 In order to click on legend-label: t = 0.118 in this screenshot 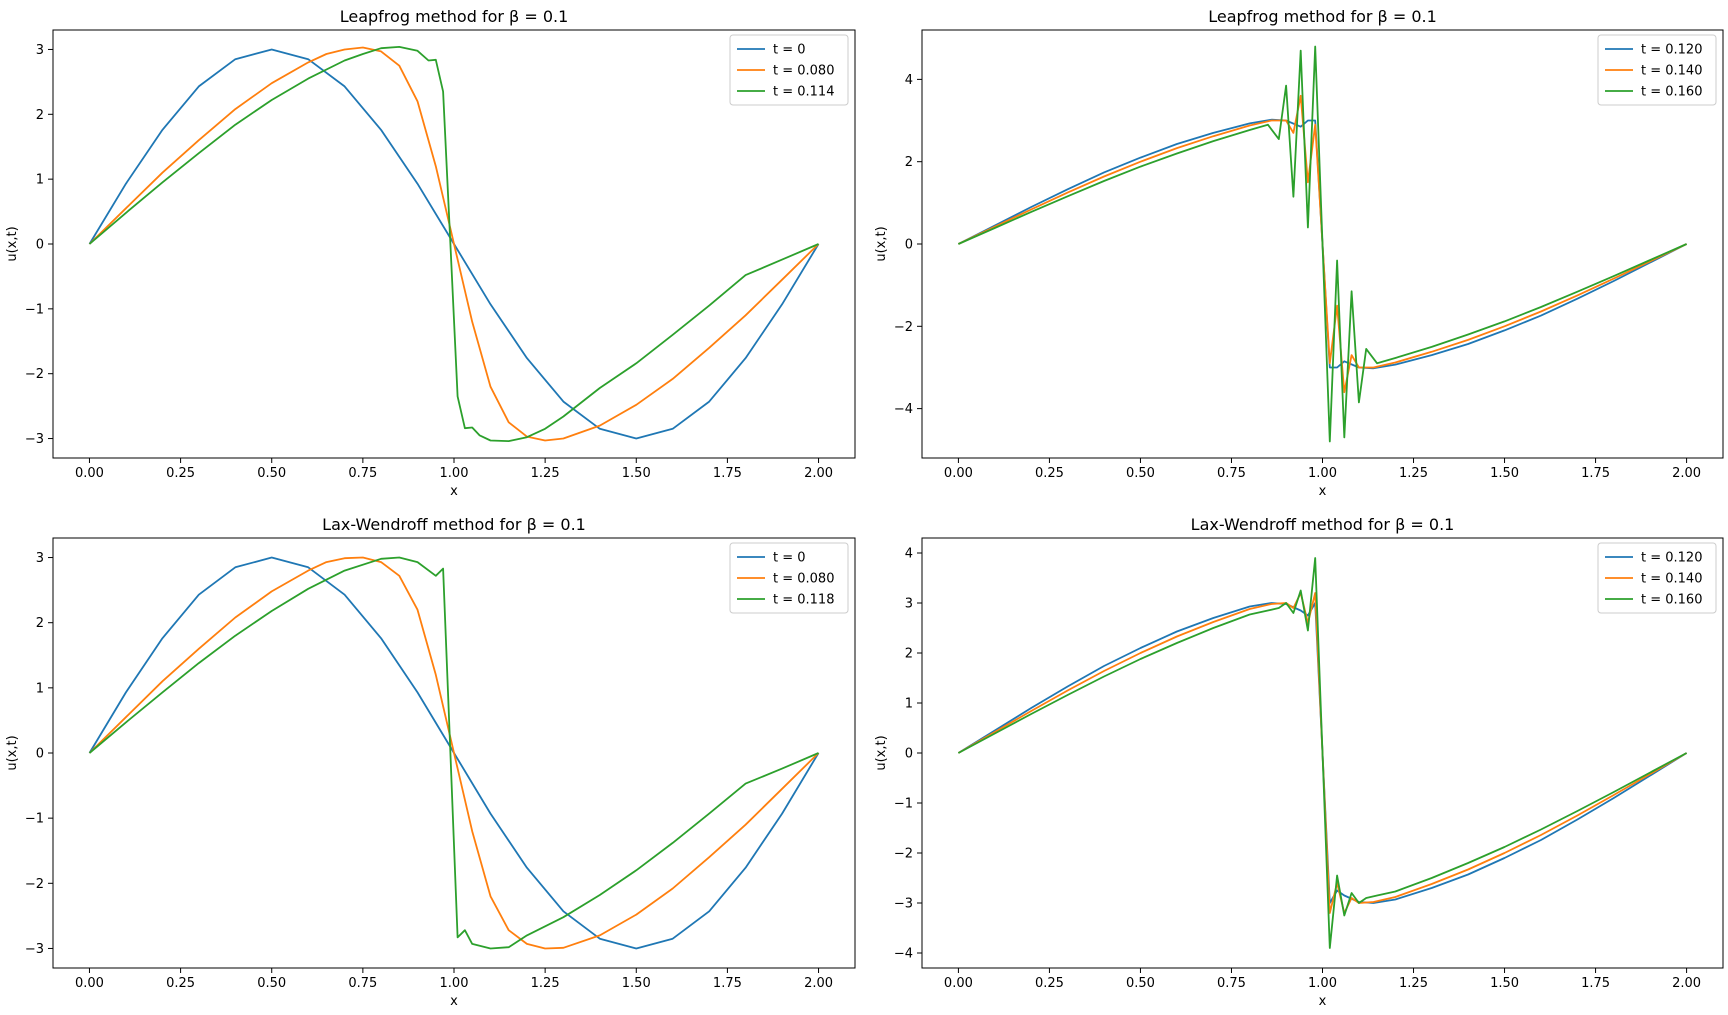, I will do `click(803, 600)`.